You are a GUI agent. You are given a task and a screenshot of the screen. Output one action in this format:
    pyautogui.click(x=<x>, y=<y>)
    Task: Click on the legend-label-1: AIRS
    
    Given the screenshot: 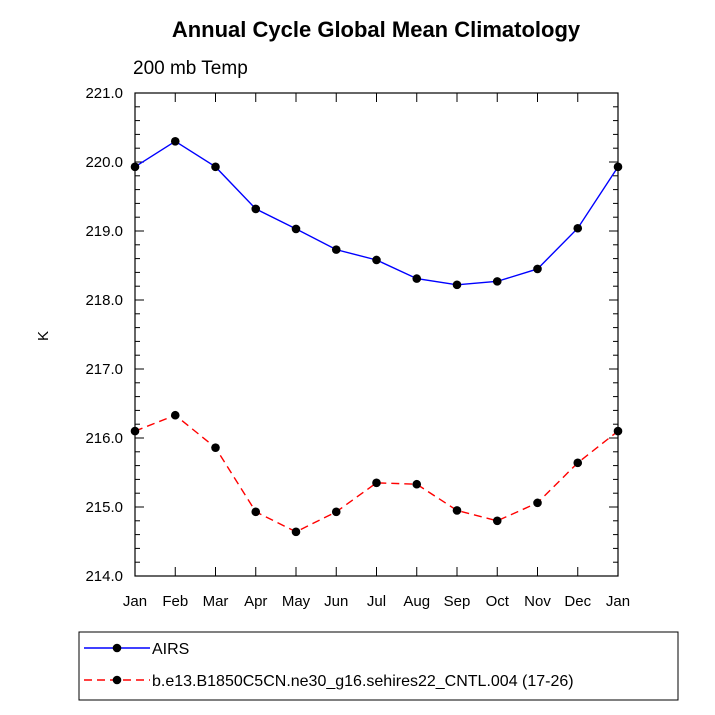 What is the action you would take?
    pyautogui.click(x=170, y=649)
    